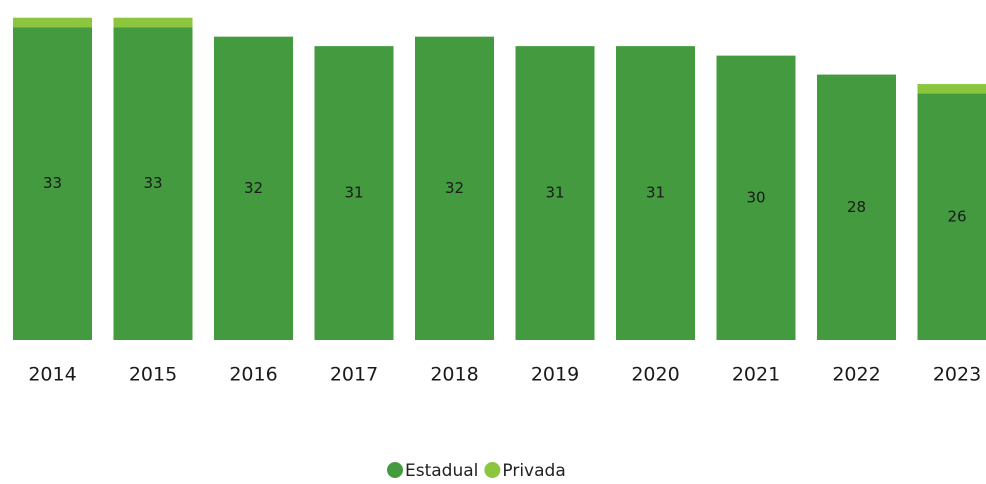  What do you see at coordinates (454, 375) in the screenshot?
I see `x-tick-label: 2018` at bounding box center [454, 375].